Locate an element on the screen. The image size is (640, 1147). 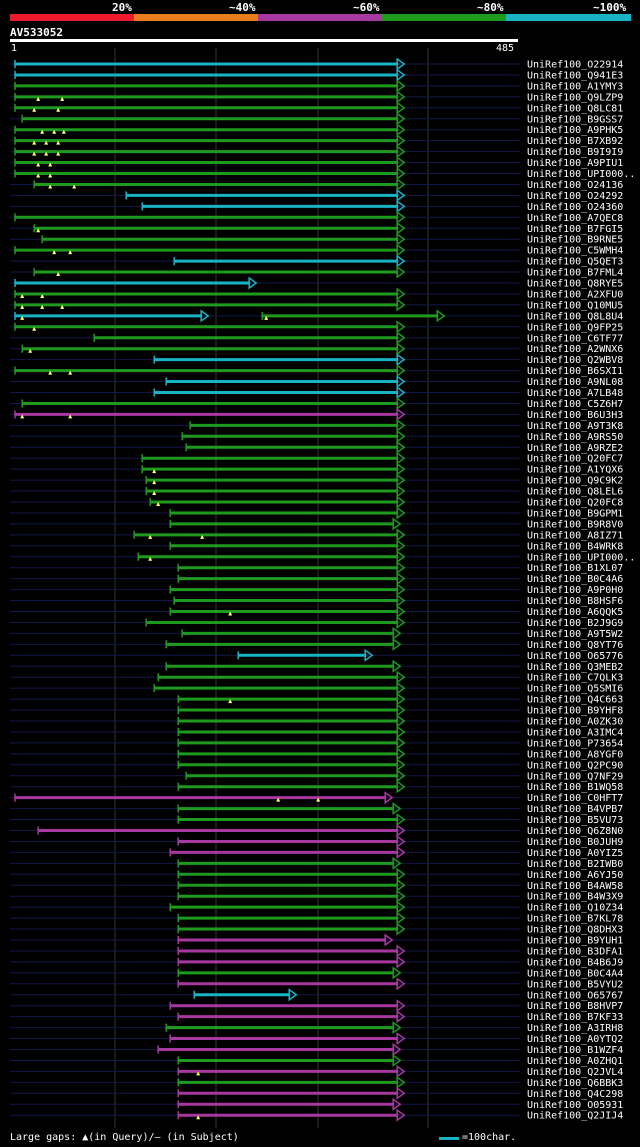
hit-row: UniRef100_O24292 is located at coordinates (316, 195).